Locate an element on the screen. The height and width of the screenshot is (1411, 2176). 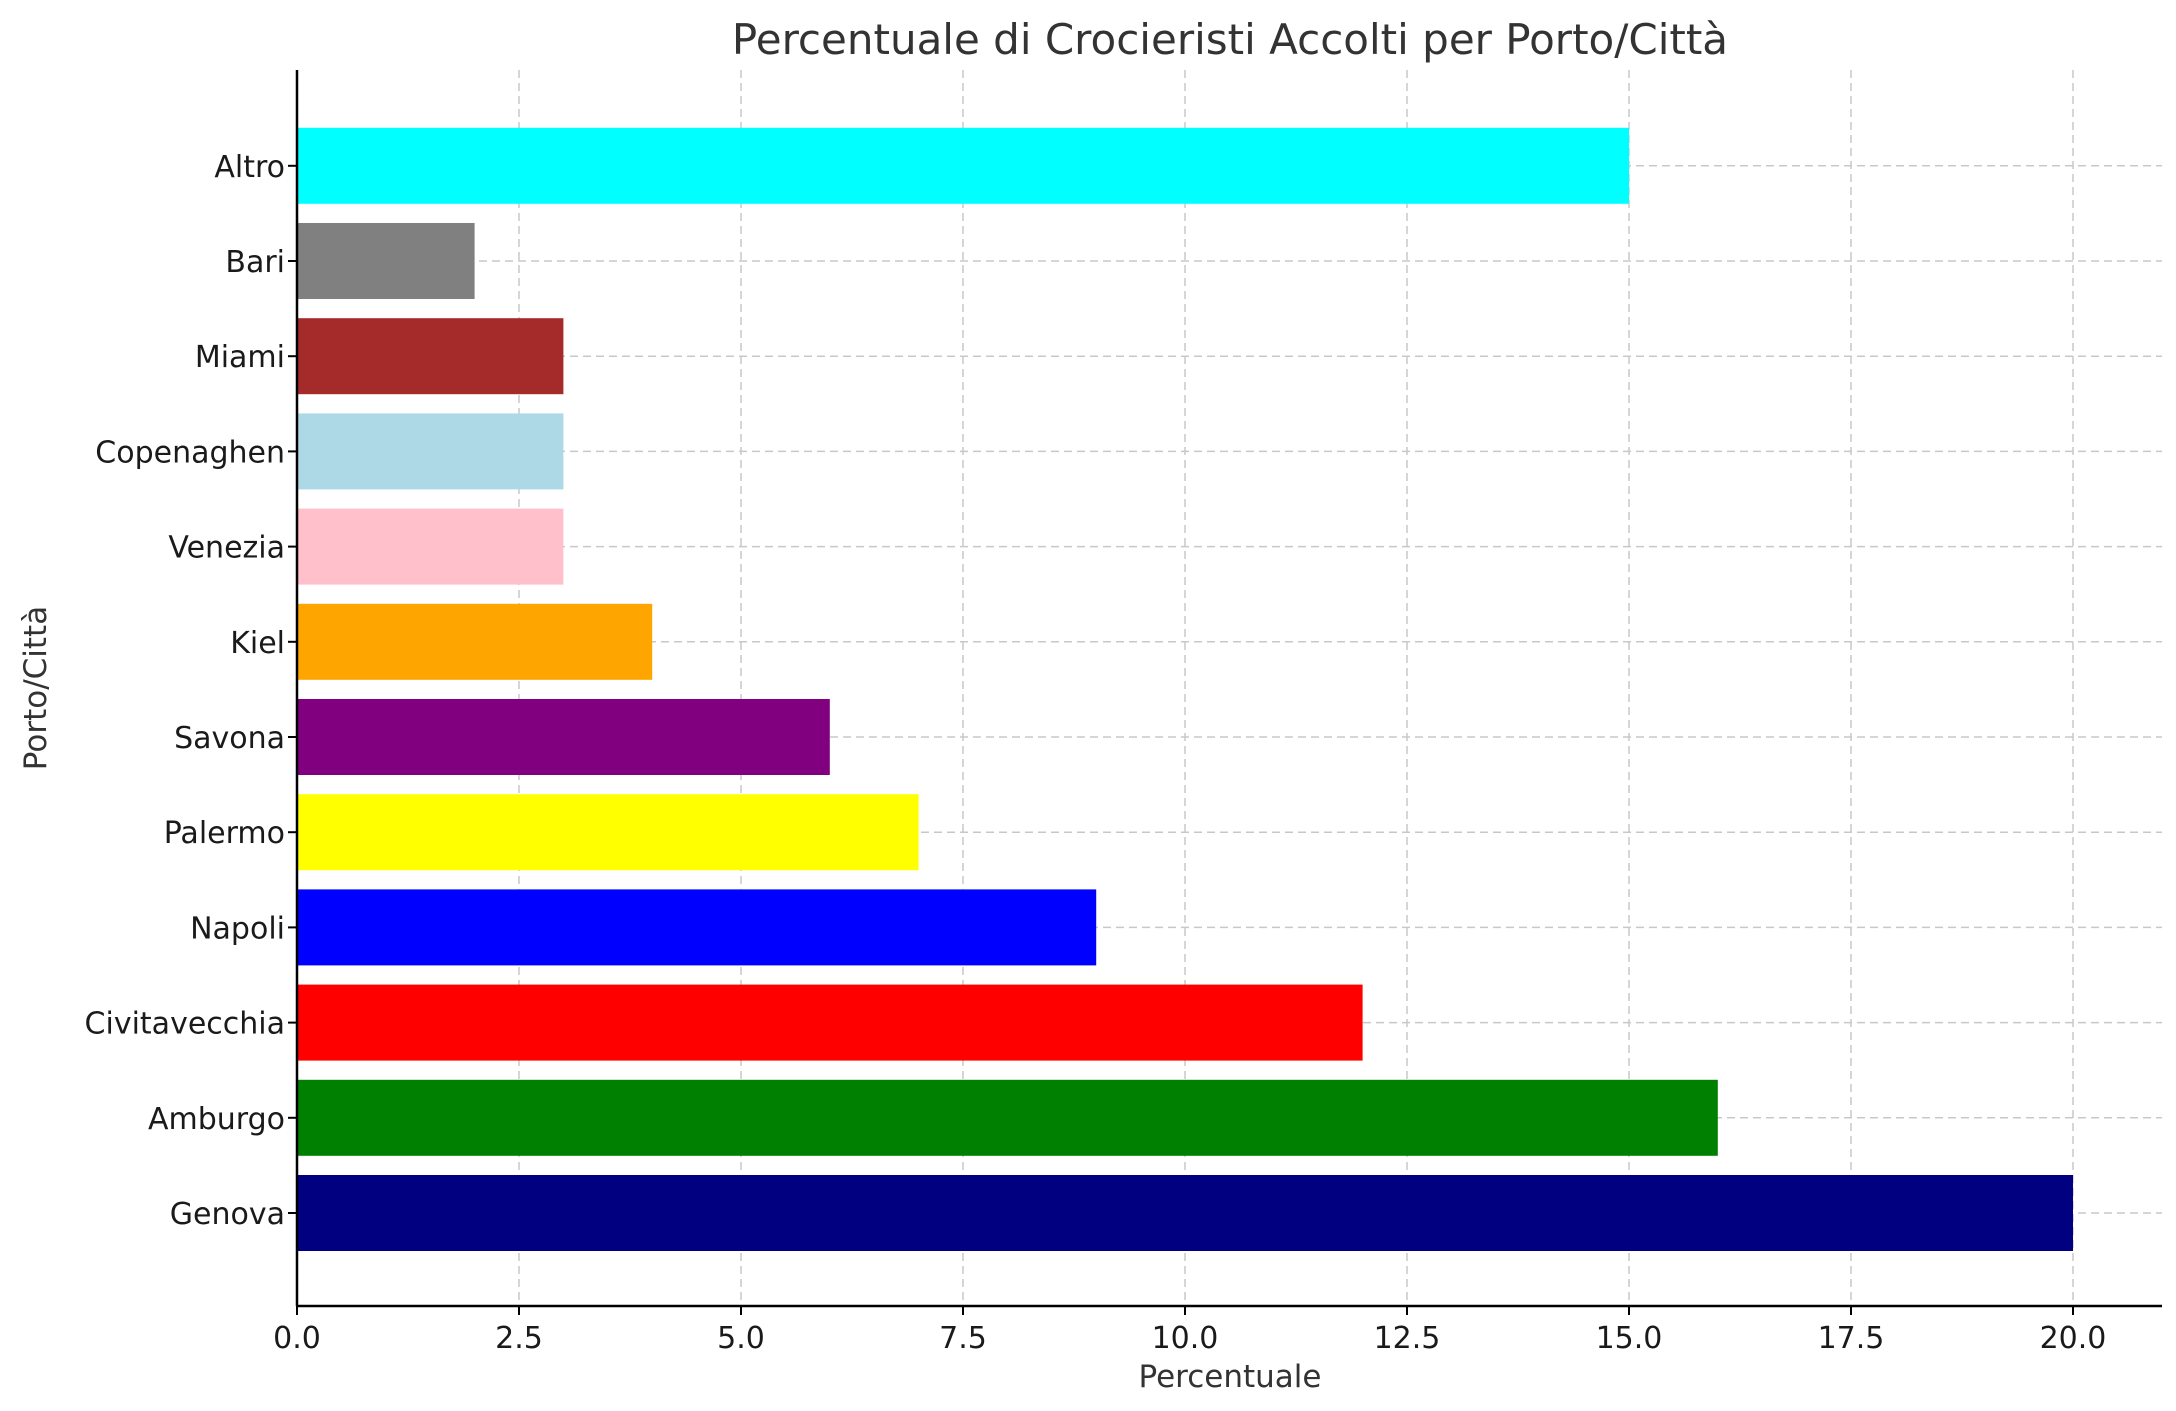
bar-altro is located at coordinates (963, 165).